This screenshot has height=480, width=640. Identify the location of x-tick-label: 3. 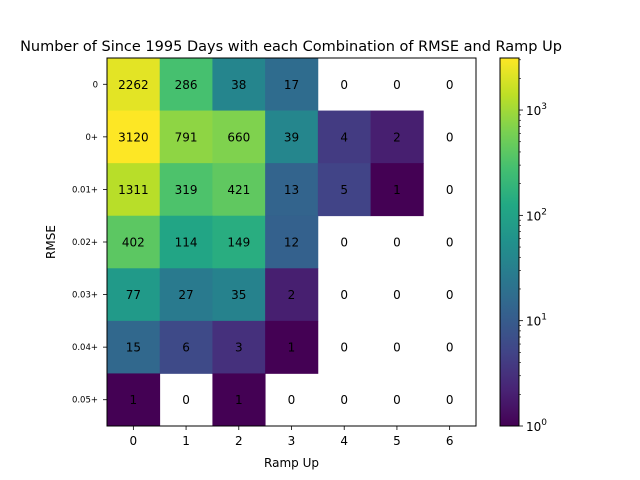
(292, 441).